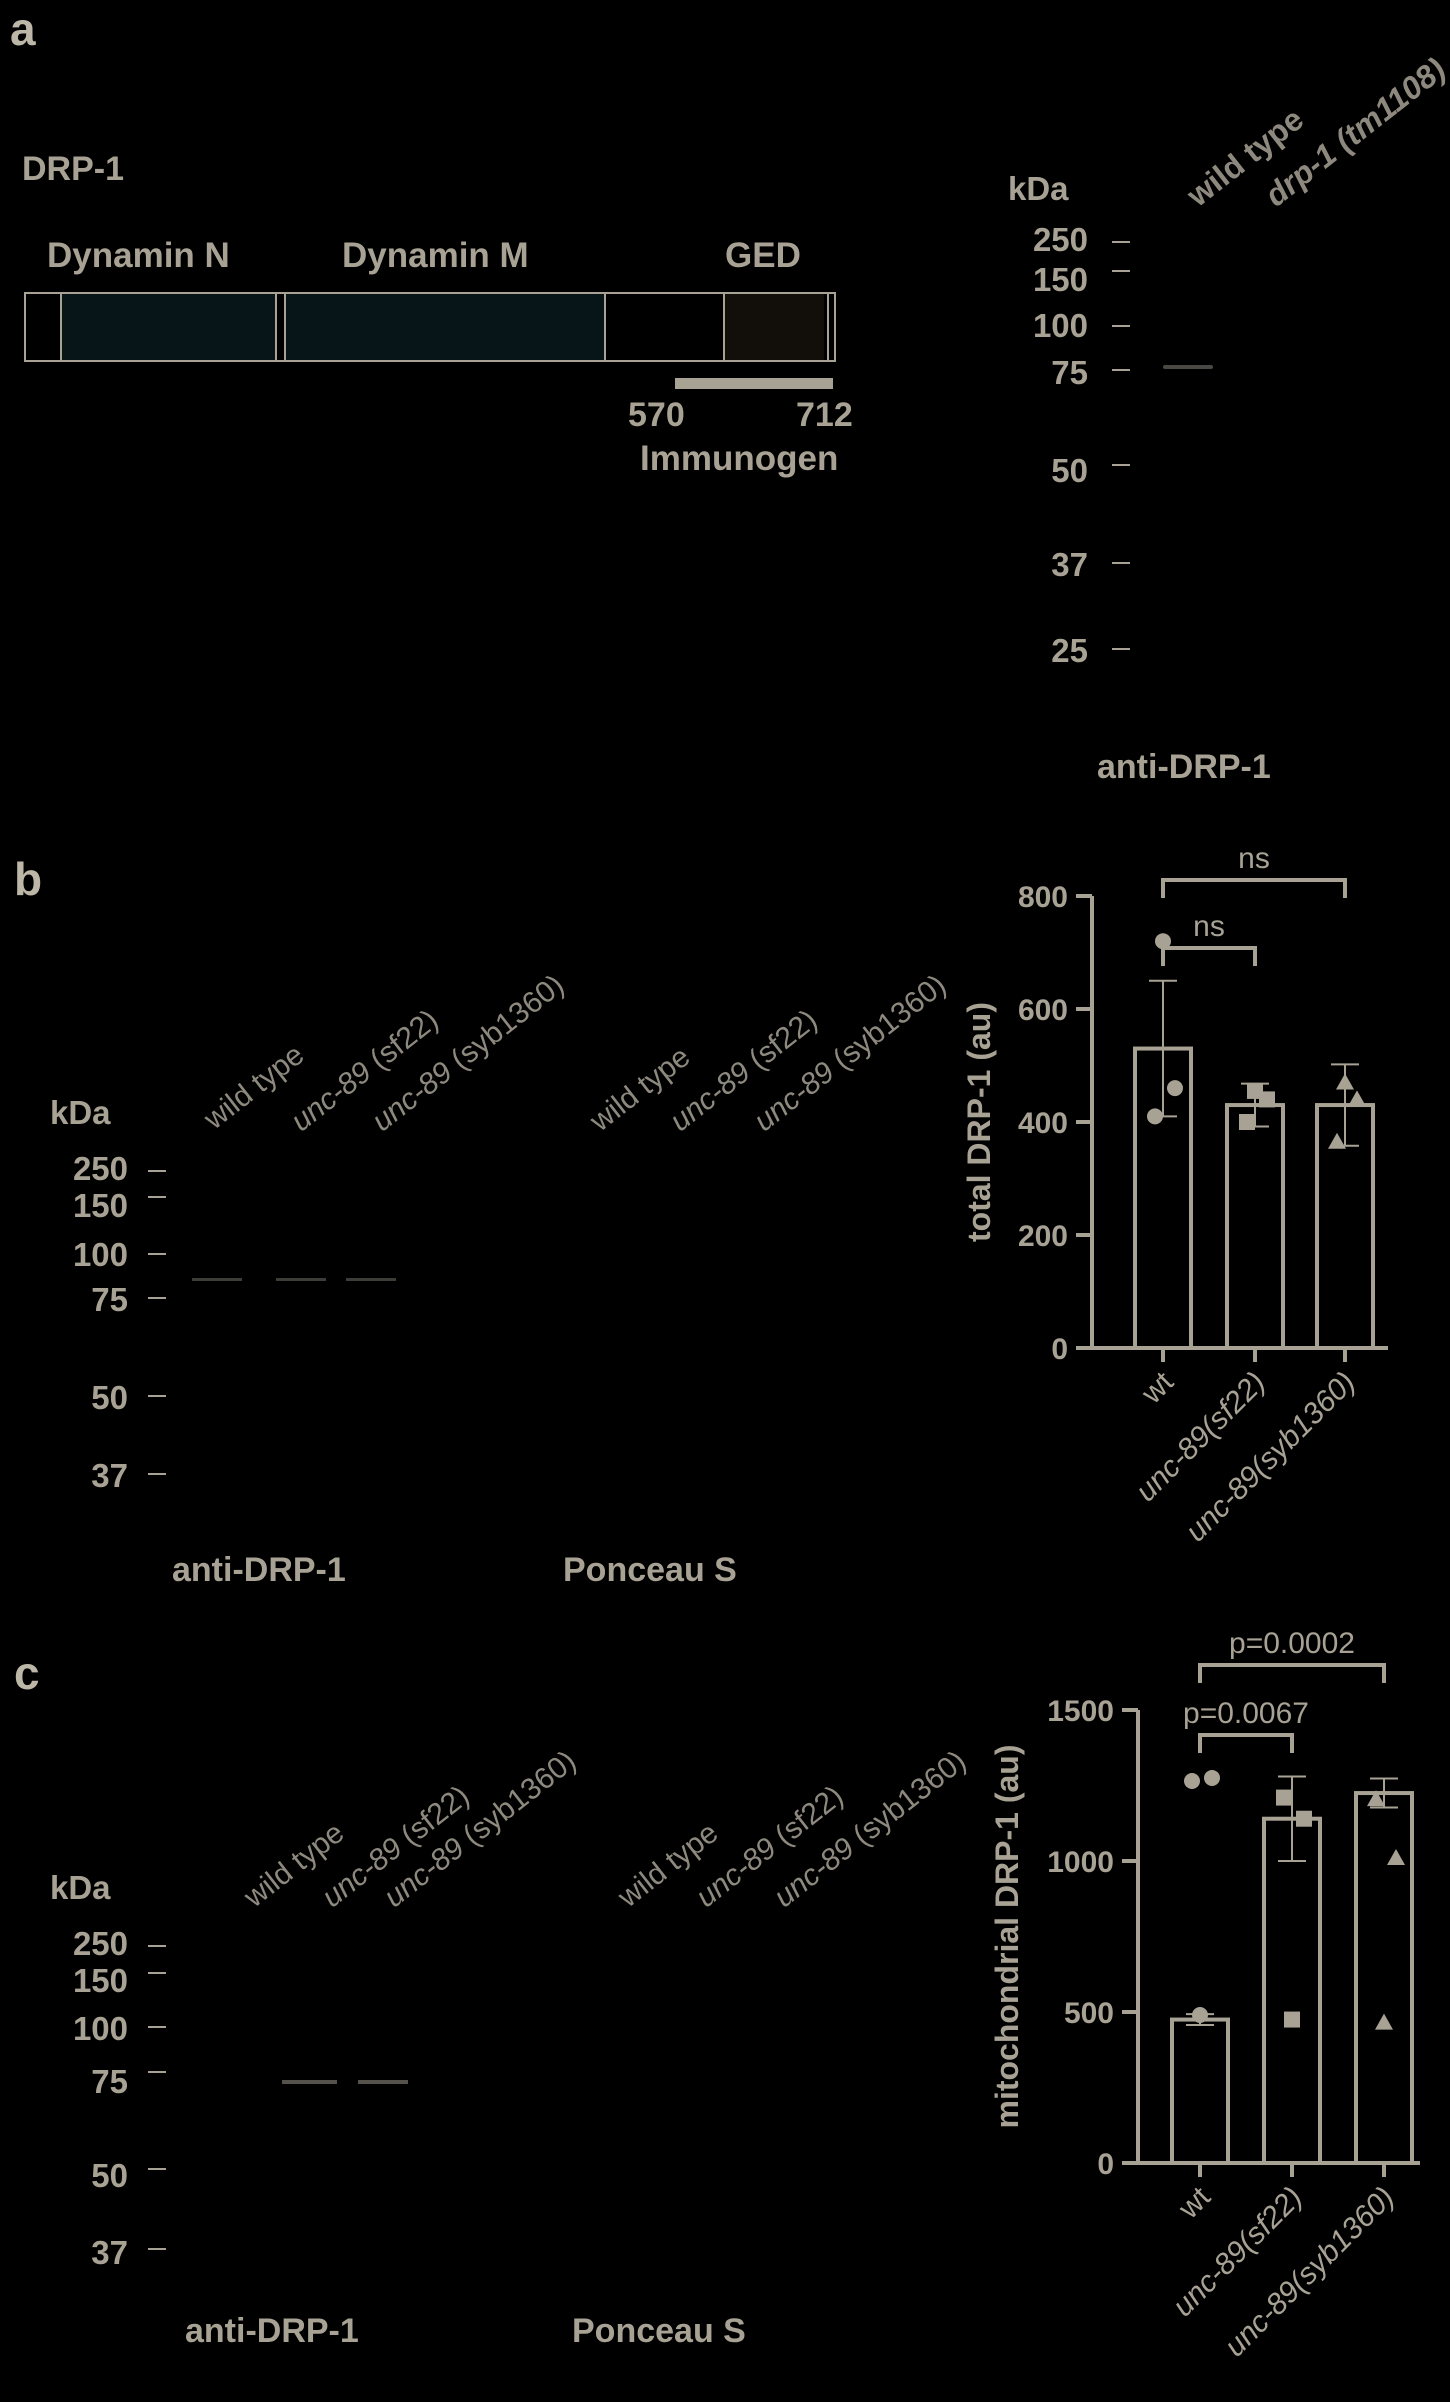  What do you see at coordinates (1007, 1936) in the screenshot?
I see `y-axis-label: mitochondrial DRP-1 (au)` at bounding box center [1007, 1936].